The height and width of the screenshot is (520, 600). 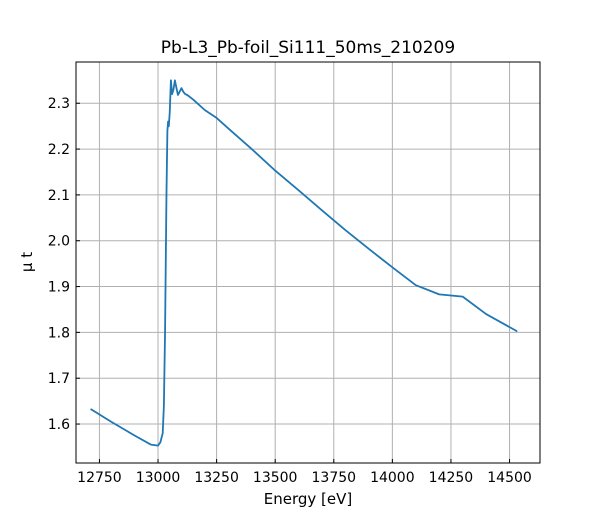 What do you see at coordinates (158, 478) in the screenshot?
I see `x-tick-label: 13000` at bounding box center [158, 478].